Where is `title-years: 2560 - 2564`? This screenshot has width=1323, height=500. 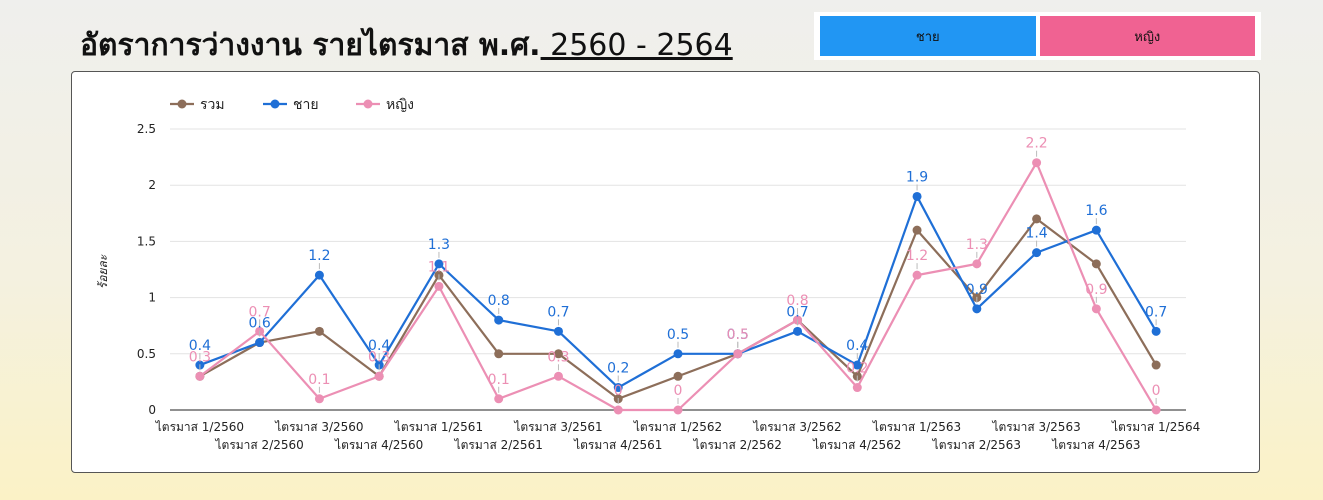
title-years: 2560 - 2564 is located at coordinates (636, 45).